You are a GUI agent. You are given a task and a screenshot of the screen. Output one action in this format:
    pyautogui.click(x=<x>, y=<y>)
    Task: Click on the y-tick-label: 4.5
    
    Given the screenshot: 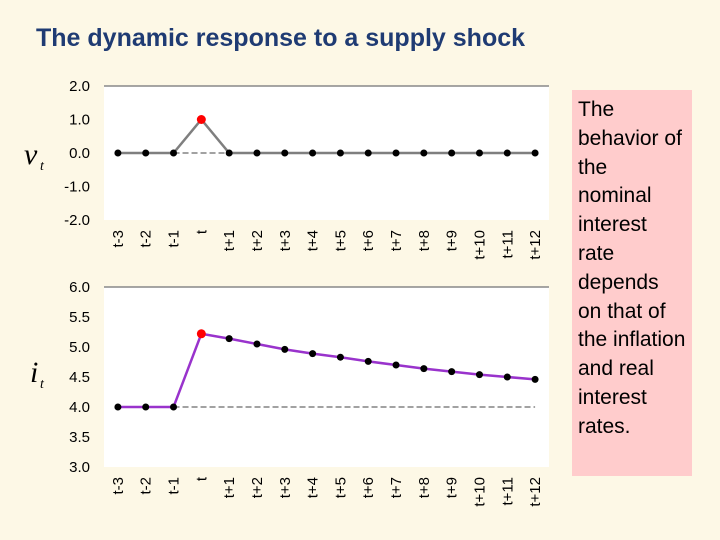 What is the action you would take?
    pyautogui.click(x=79, y=377)
    